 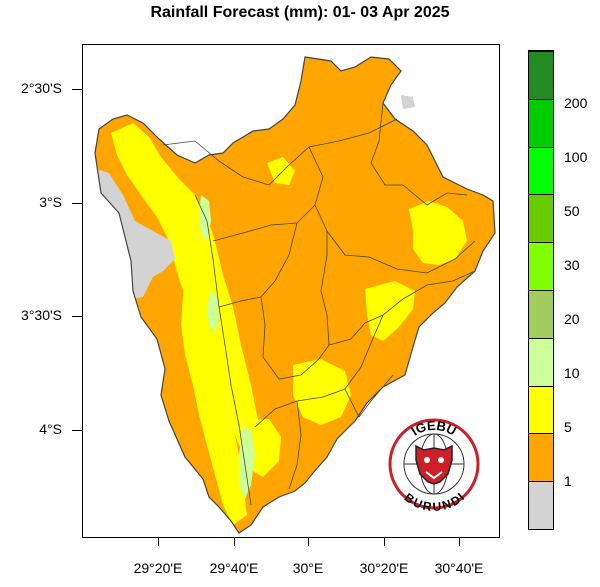 I want to click on trace-rain-patch-north, so click(x=408, y=102).